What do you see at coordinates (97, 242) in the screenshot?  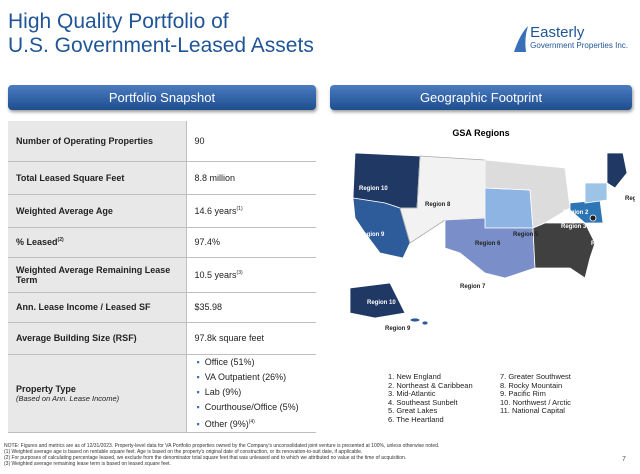 I see `row-label: % Leased(2)` at bounding box center [97, 242].